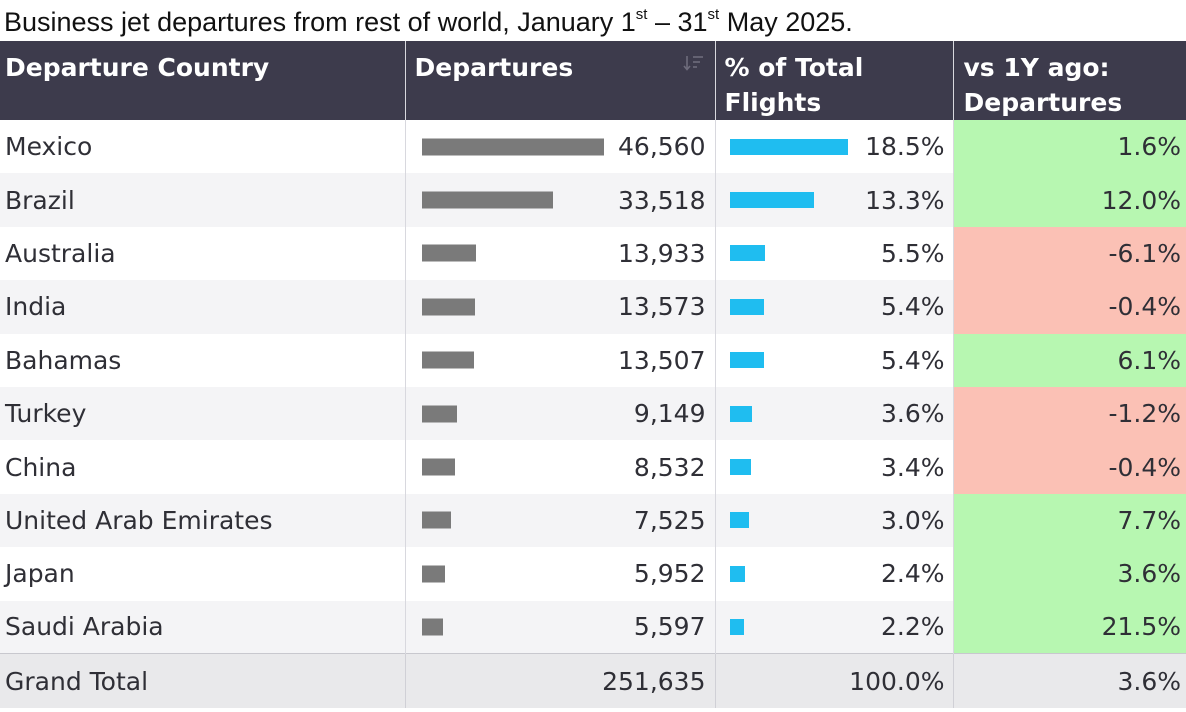 The image size is (1186, 712). I want to click on change-cell-negative: -1.2%, so click(1069, 413).